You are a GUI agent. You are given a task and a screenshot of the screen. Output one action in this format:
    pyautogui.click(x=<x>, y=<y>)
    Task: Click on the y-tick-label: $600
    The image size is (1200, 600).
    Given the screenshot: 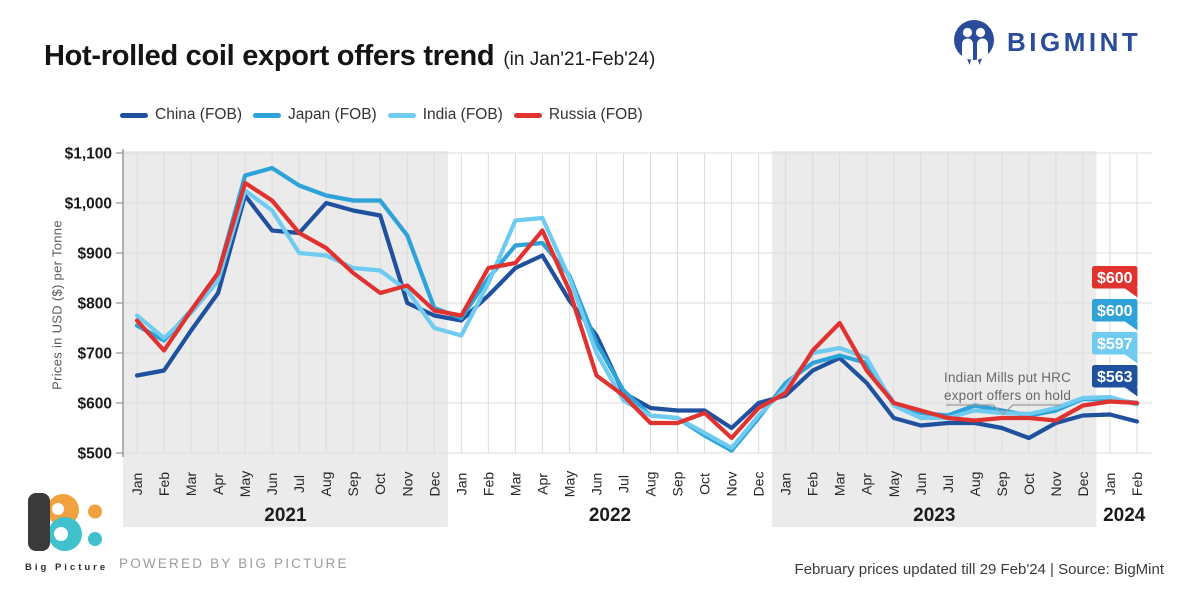 What is the action you would take?
    pyautogui.click(x=95, y=404)
    